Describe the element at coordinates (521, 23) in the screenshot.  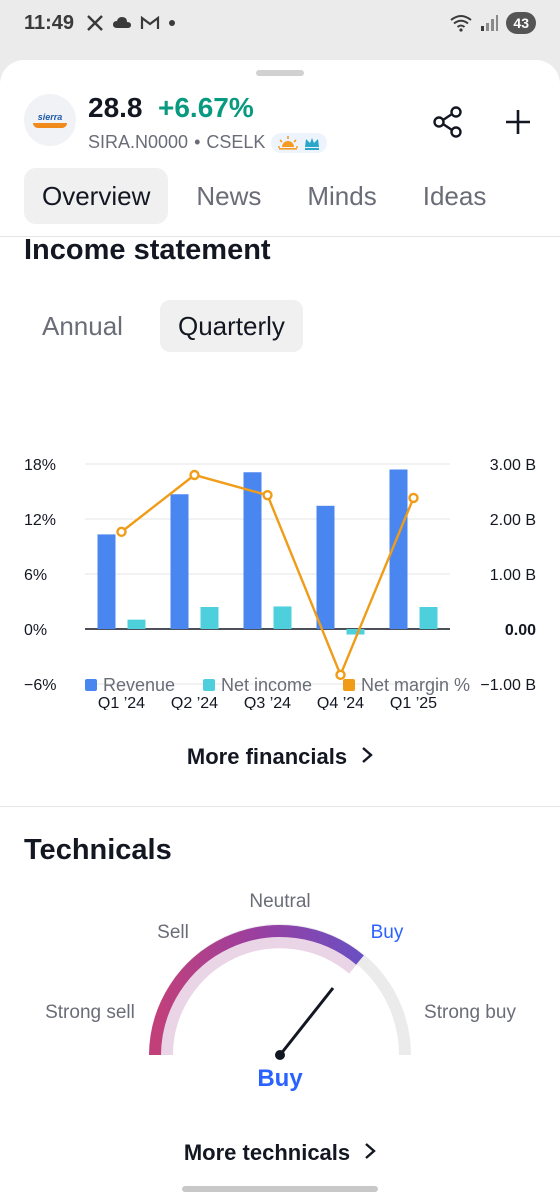
I see `battery-indicator: 43` at that location.